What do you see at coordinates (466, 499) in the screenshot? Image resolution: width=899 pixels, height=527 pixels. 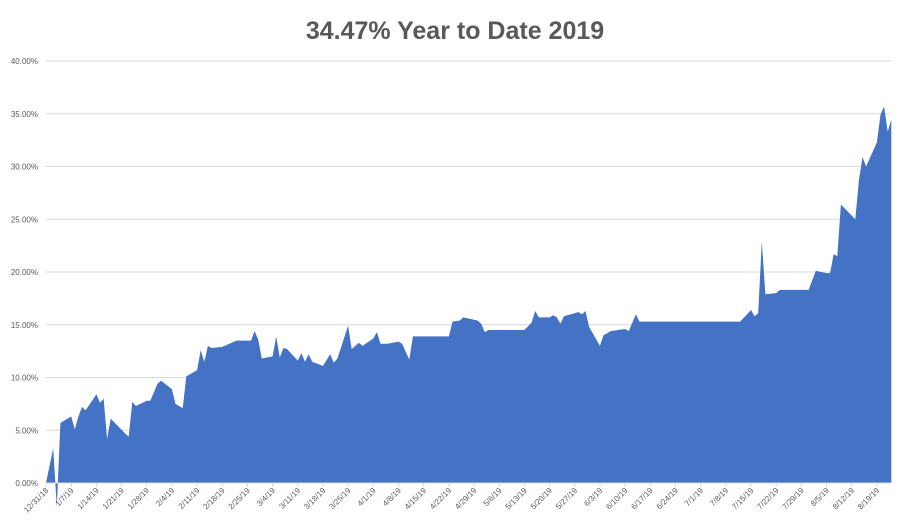 I see `x-tick-label: 4/29/19` at bounding box center [466, 499].